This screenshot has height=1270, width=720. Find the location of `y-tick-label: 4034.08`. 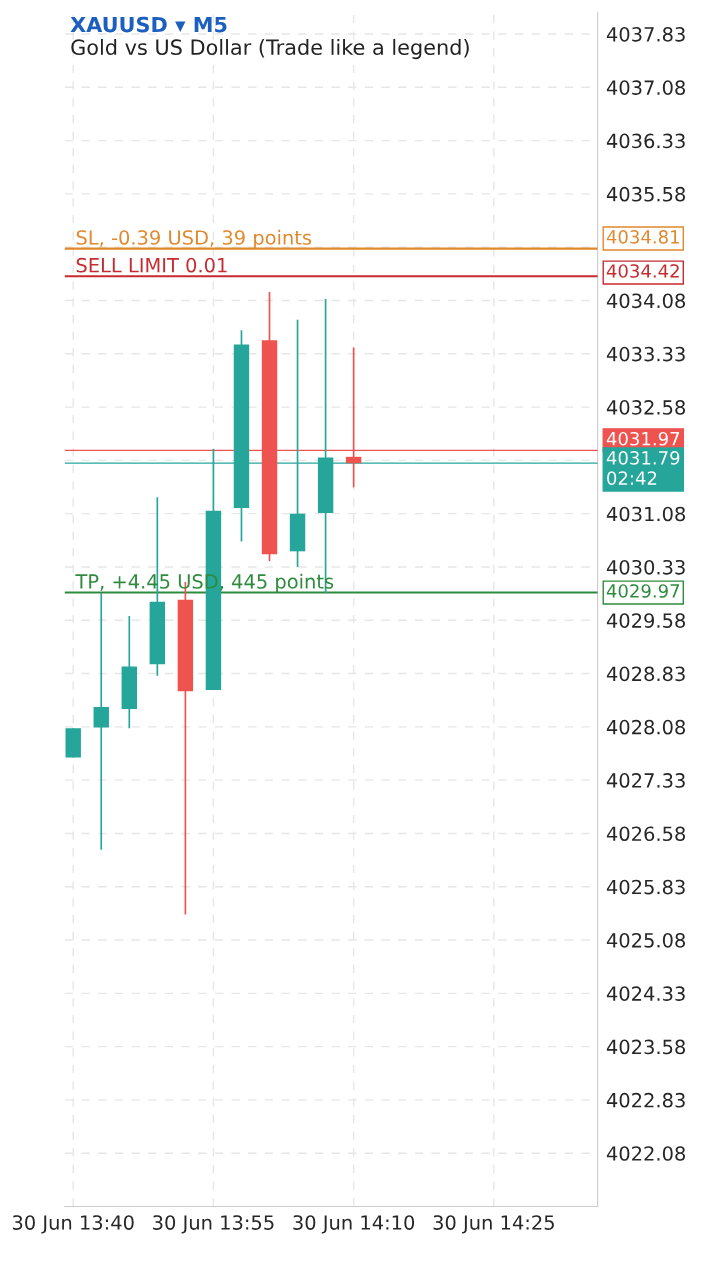

y-tick-label: 4034.08 is located at coordinates (646, 301).